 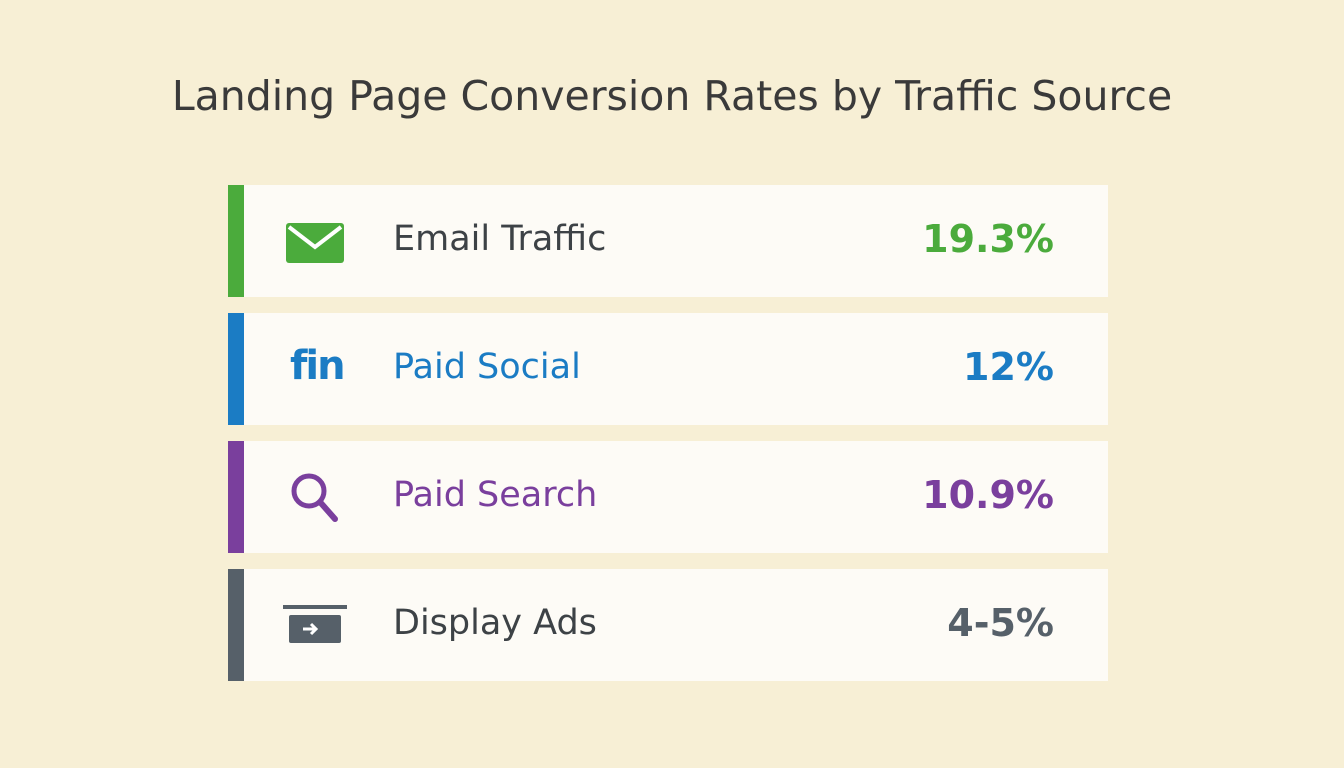 I want to click on search-icon, so click(x=314, y=497).